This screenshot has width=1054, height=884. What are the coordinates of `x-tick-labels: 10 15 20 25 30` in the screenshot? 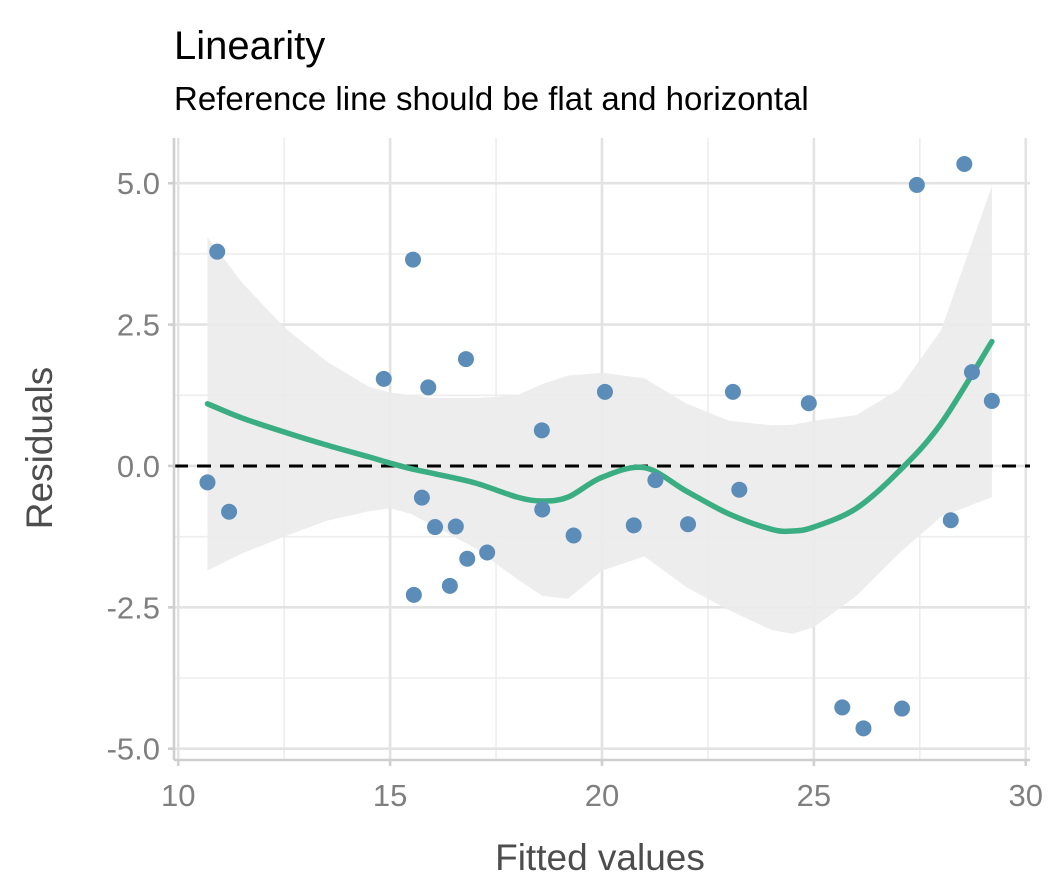 It's located at (602, 795).